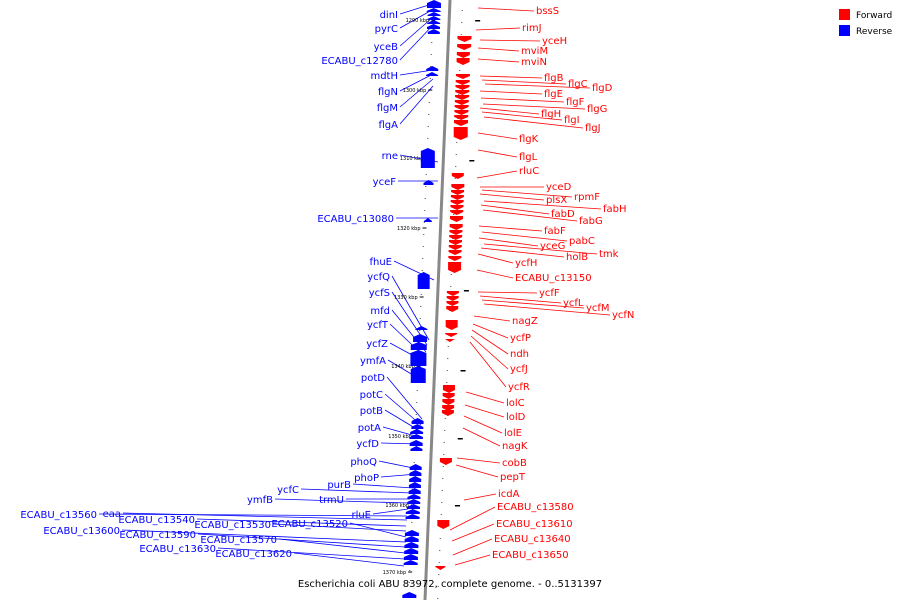 The image size is (900, 600). I want to click on gene-label-ycfh: ycfH, so click(526, 263).